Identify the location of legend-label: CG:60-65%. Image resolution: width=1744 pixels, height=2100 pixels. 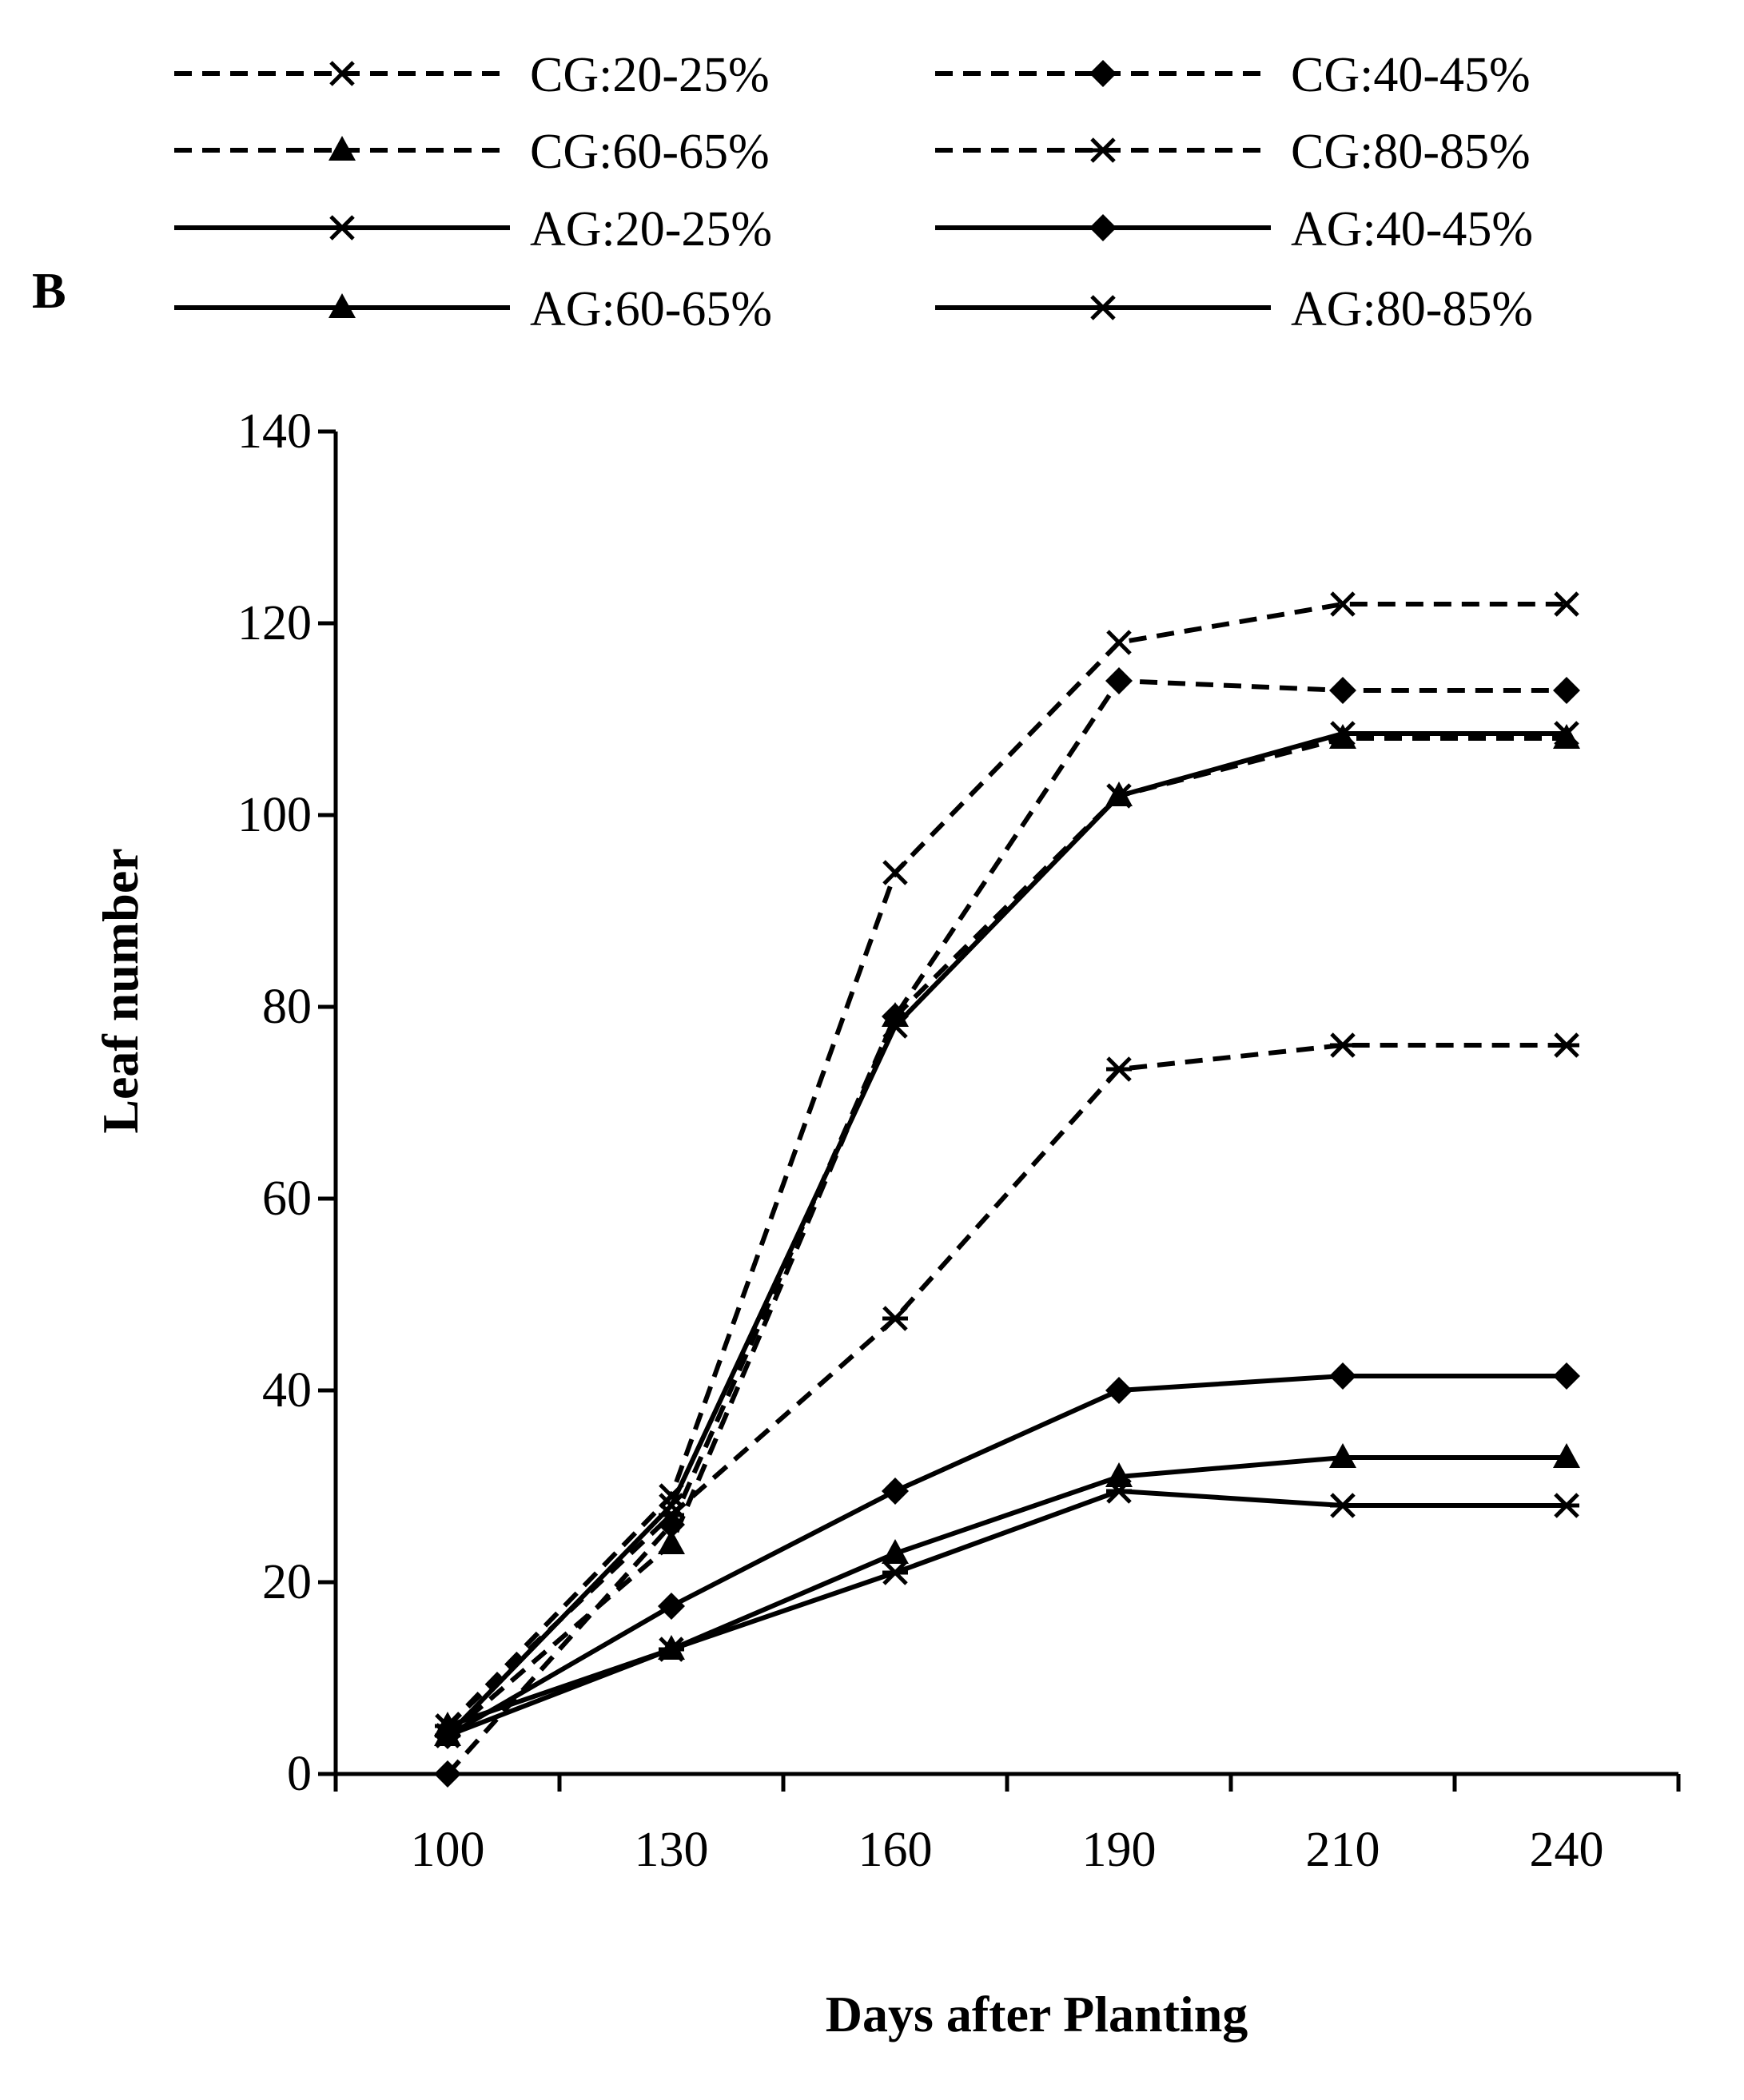
(650, 152).